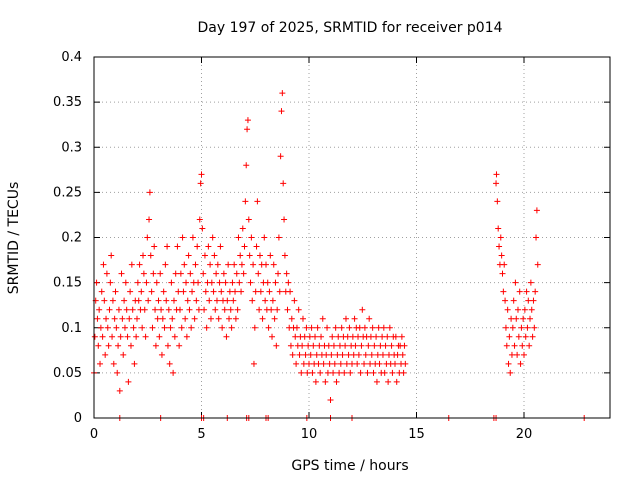  Describe the element at coordinates (71, 147) in the screenshot. I see `y-tick-label: 0.3` at that location.